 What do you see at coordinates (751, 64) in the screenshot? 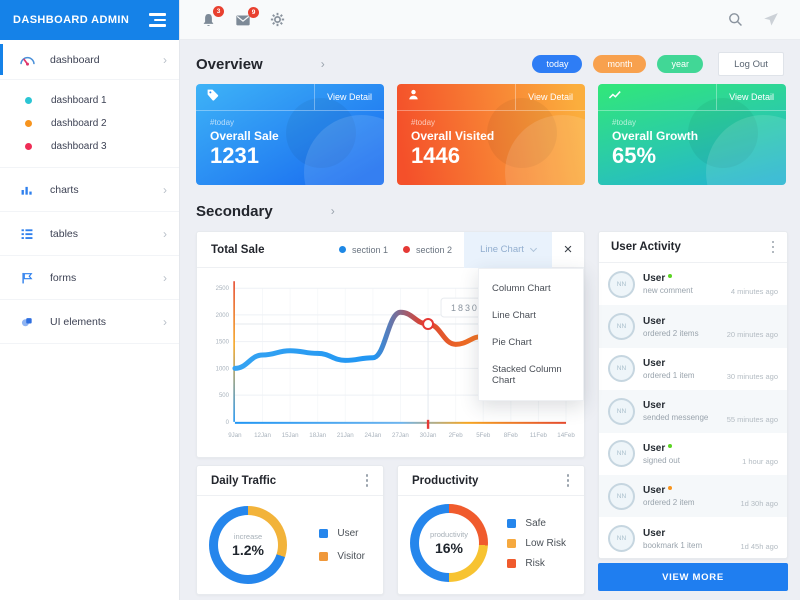
I see `logout-button: Log Out` at bounding box center [751, 64].